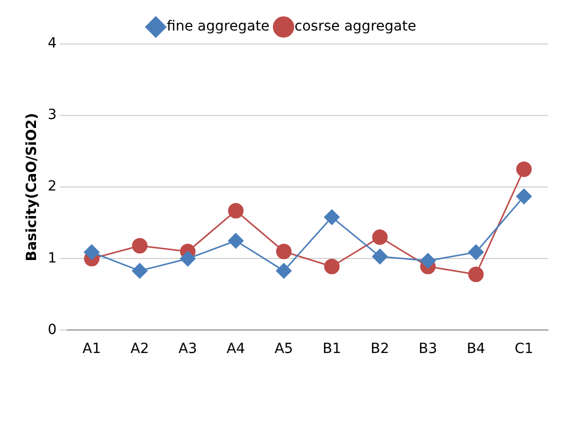  Describe the element at coordinates (52, 44) in the screenshot. I see `y-tick-label: 4` at that location.